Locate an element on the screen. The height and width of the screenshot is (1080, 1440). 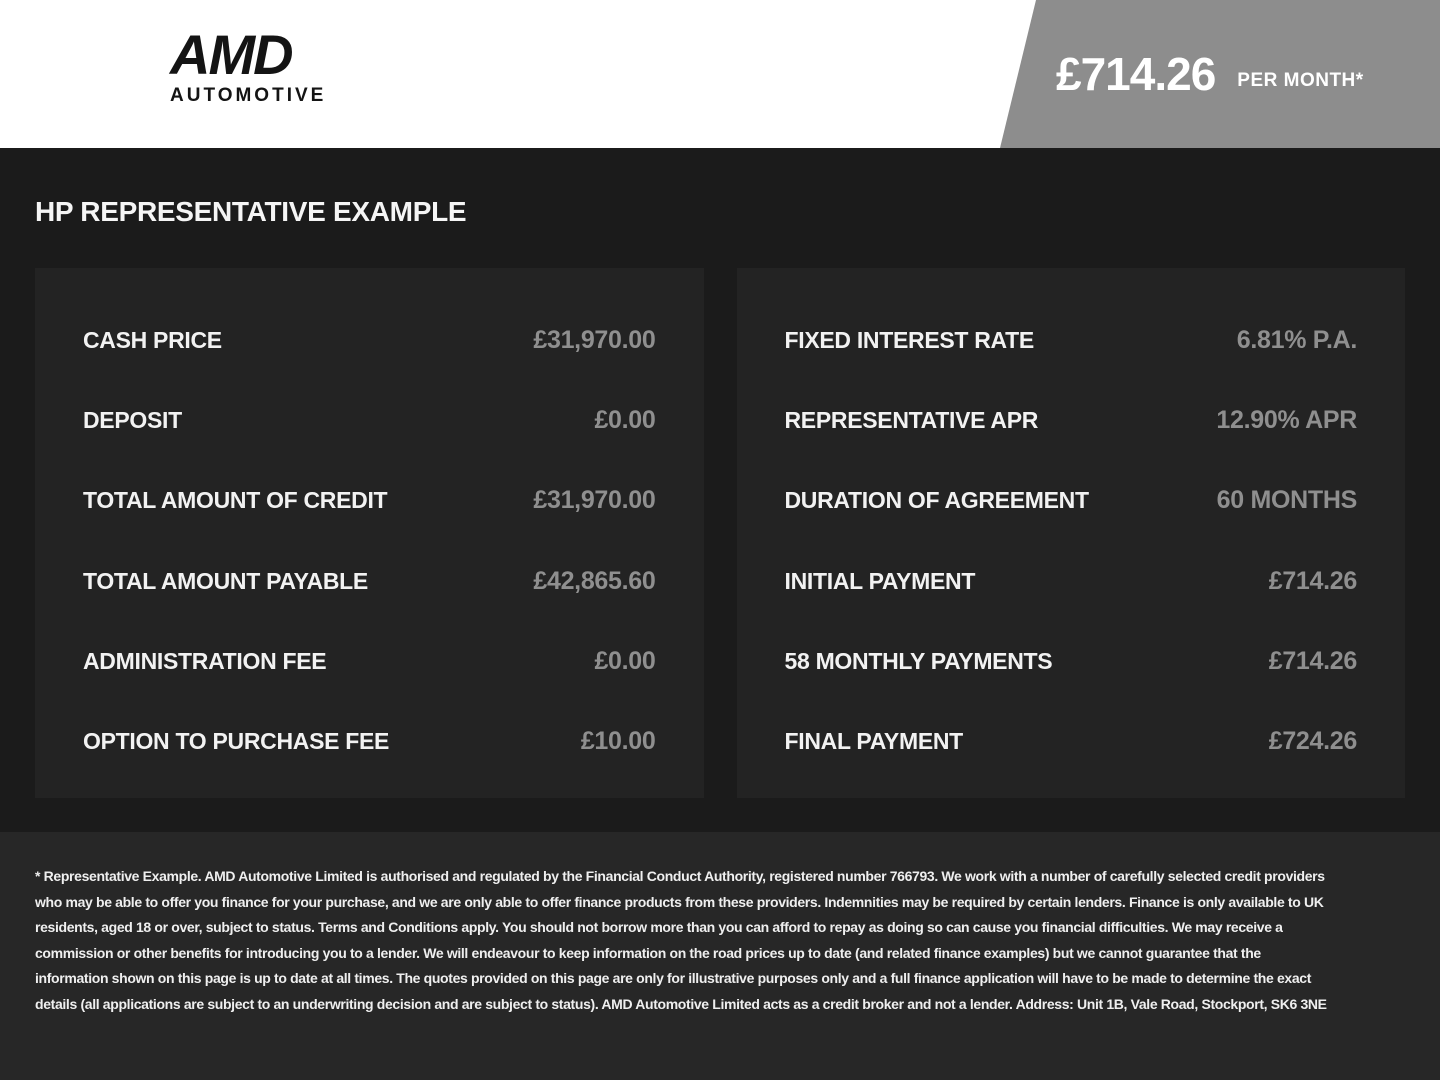
finance-row-label: INITIAL PAYMENT is located at coordinates (880, 580).